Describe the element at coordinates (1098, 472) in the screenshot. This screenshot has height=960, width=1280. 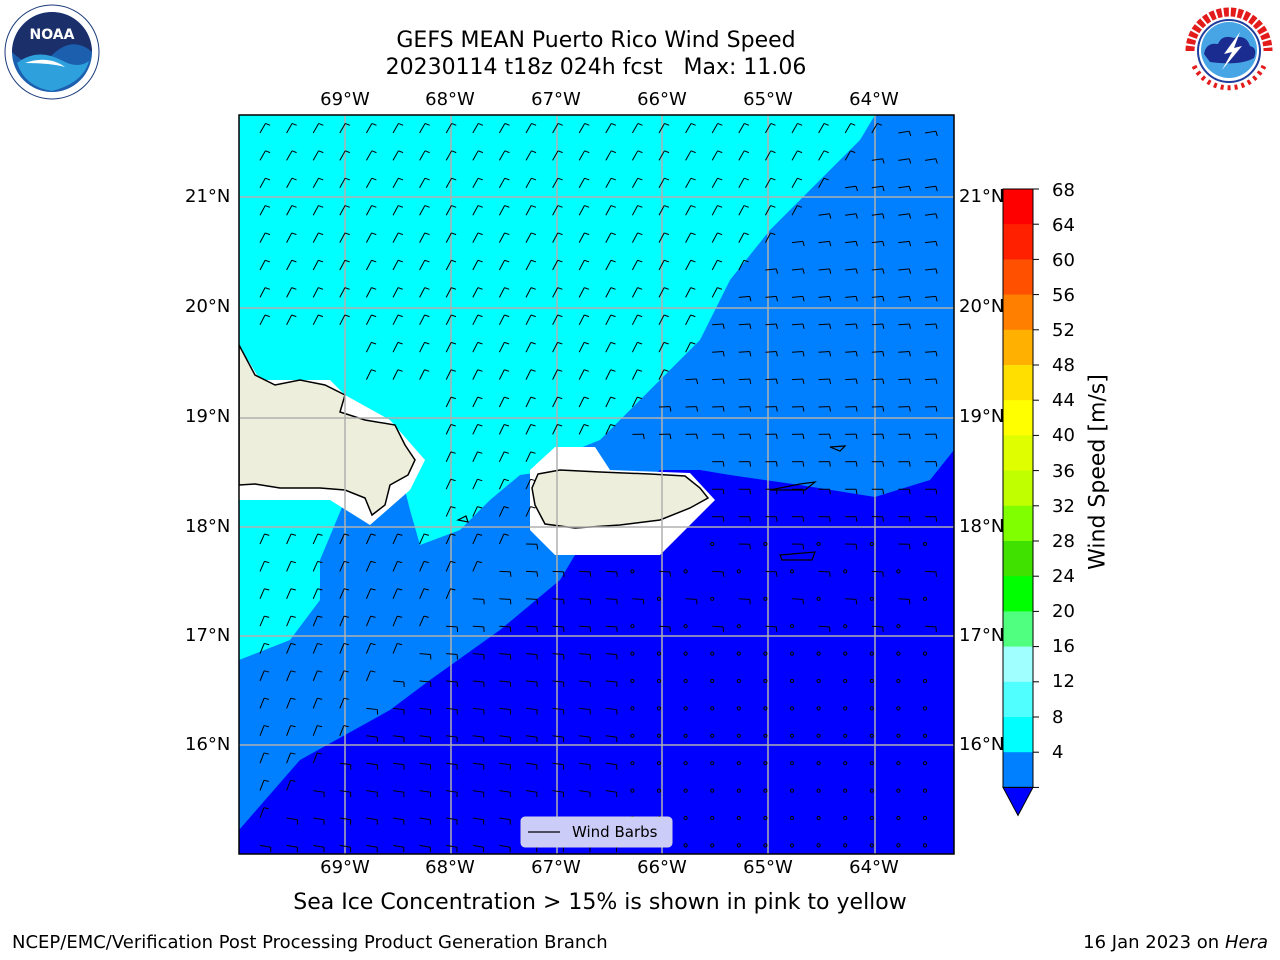
I see `colorbar-title: Wind Speed [m/s]` at that location.